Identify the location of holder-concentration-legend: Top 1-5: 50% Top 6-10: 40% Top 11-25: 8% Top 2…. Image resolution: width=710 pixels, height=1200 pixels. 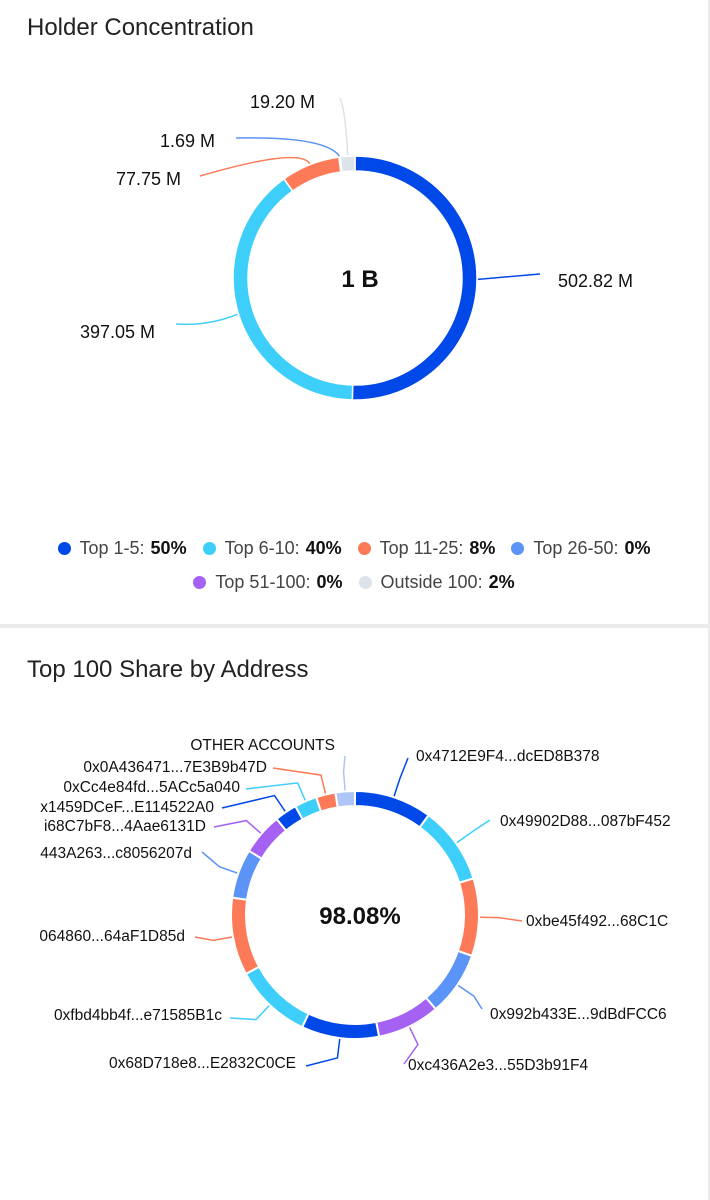
(354, 572).